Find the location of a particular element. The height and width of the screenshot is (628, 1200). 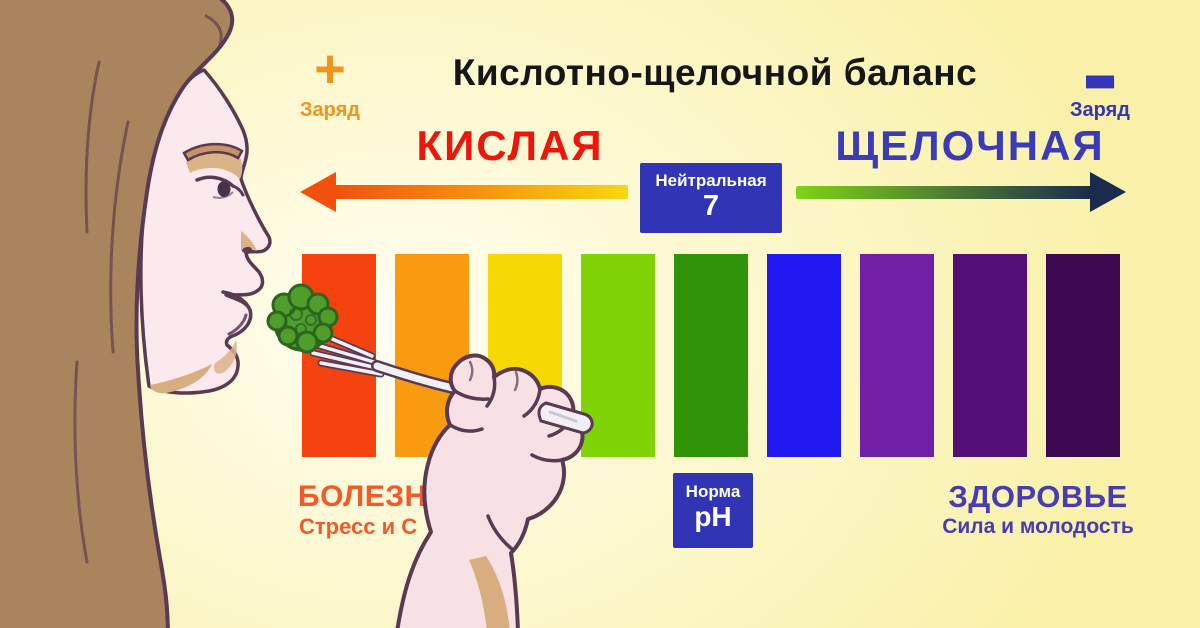

neutral-label: Нейтральная is located at coordinates (711, 180).